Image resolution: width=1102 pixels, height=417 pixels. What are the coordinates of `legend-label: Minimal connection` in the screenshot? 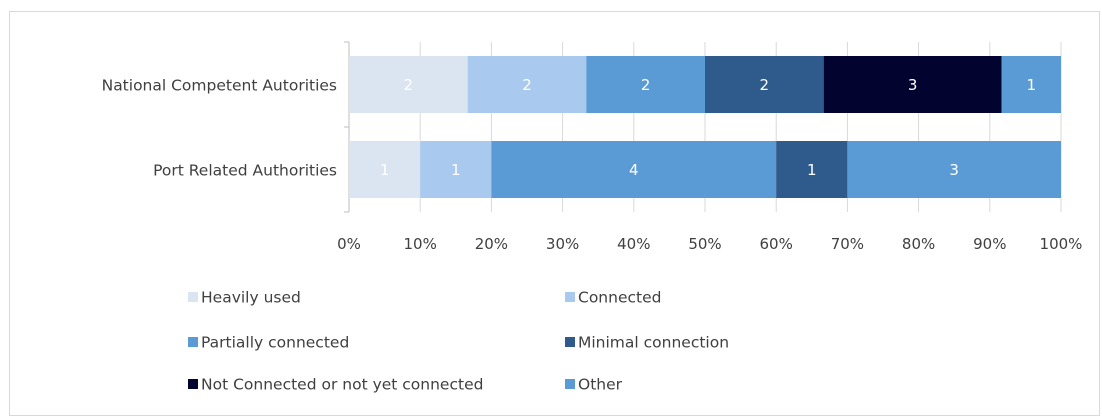 It's located at (653, 343).